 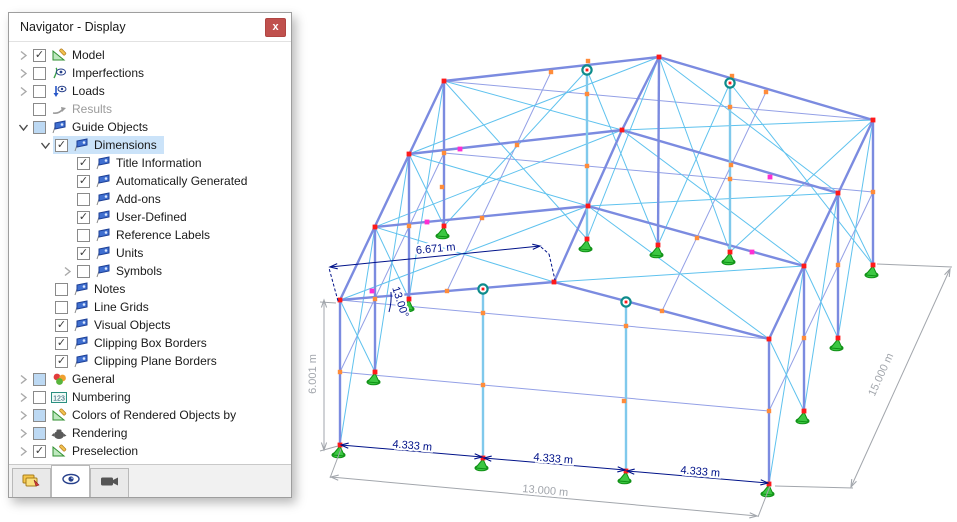 I want to click on checkbox-units: ✓, so click(x=83, y=253).